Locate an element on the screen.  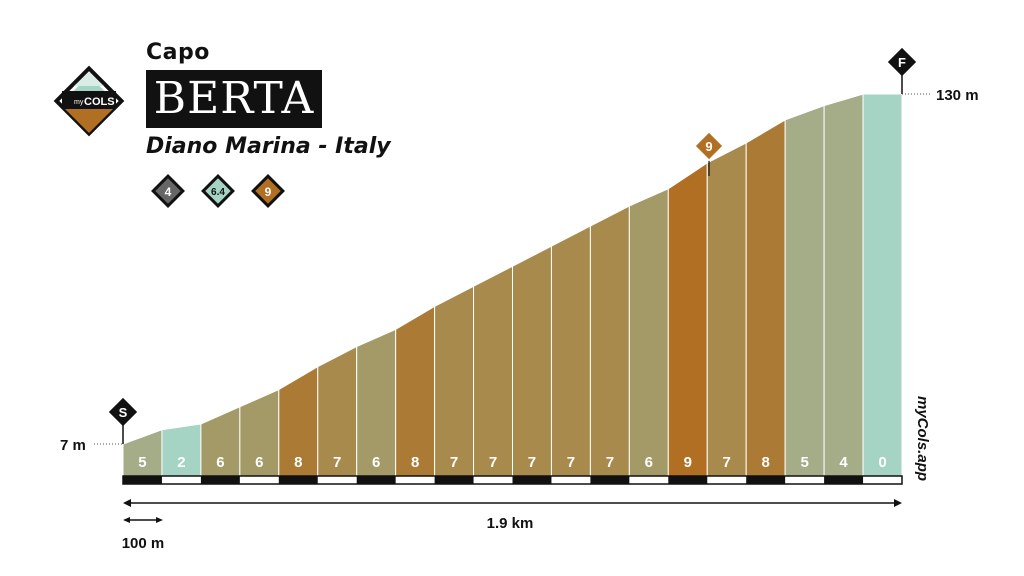
finish-marker-label: F is located at coordinates (902, 62).